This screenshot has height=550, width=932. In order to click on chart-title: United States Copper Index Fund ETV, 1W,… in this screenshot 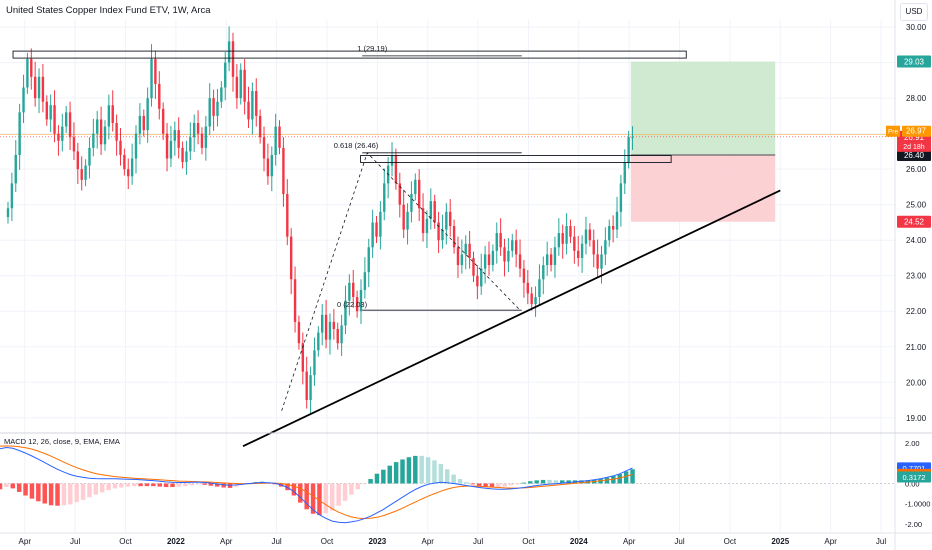, I will do `click(108, 10)`.